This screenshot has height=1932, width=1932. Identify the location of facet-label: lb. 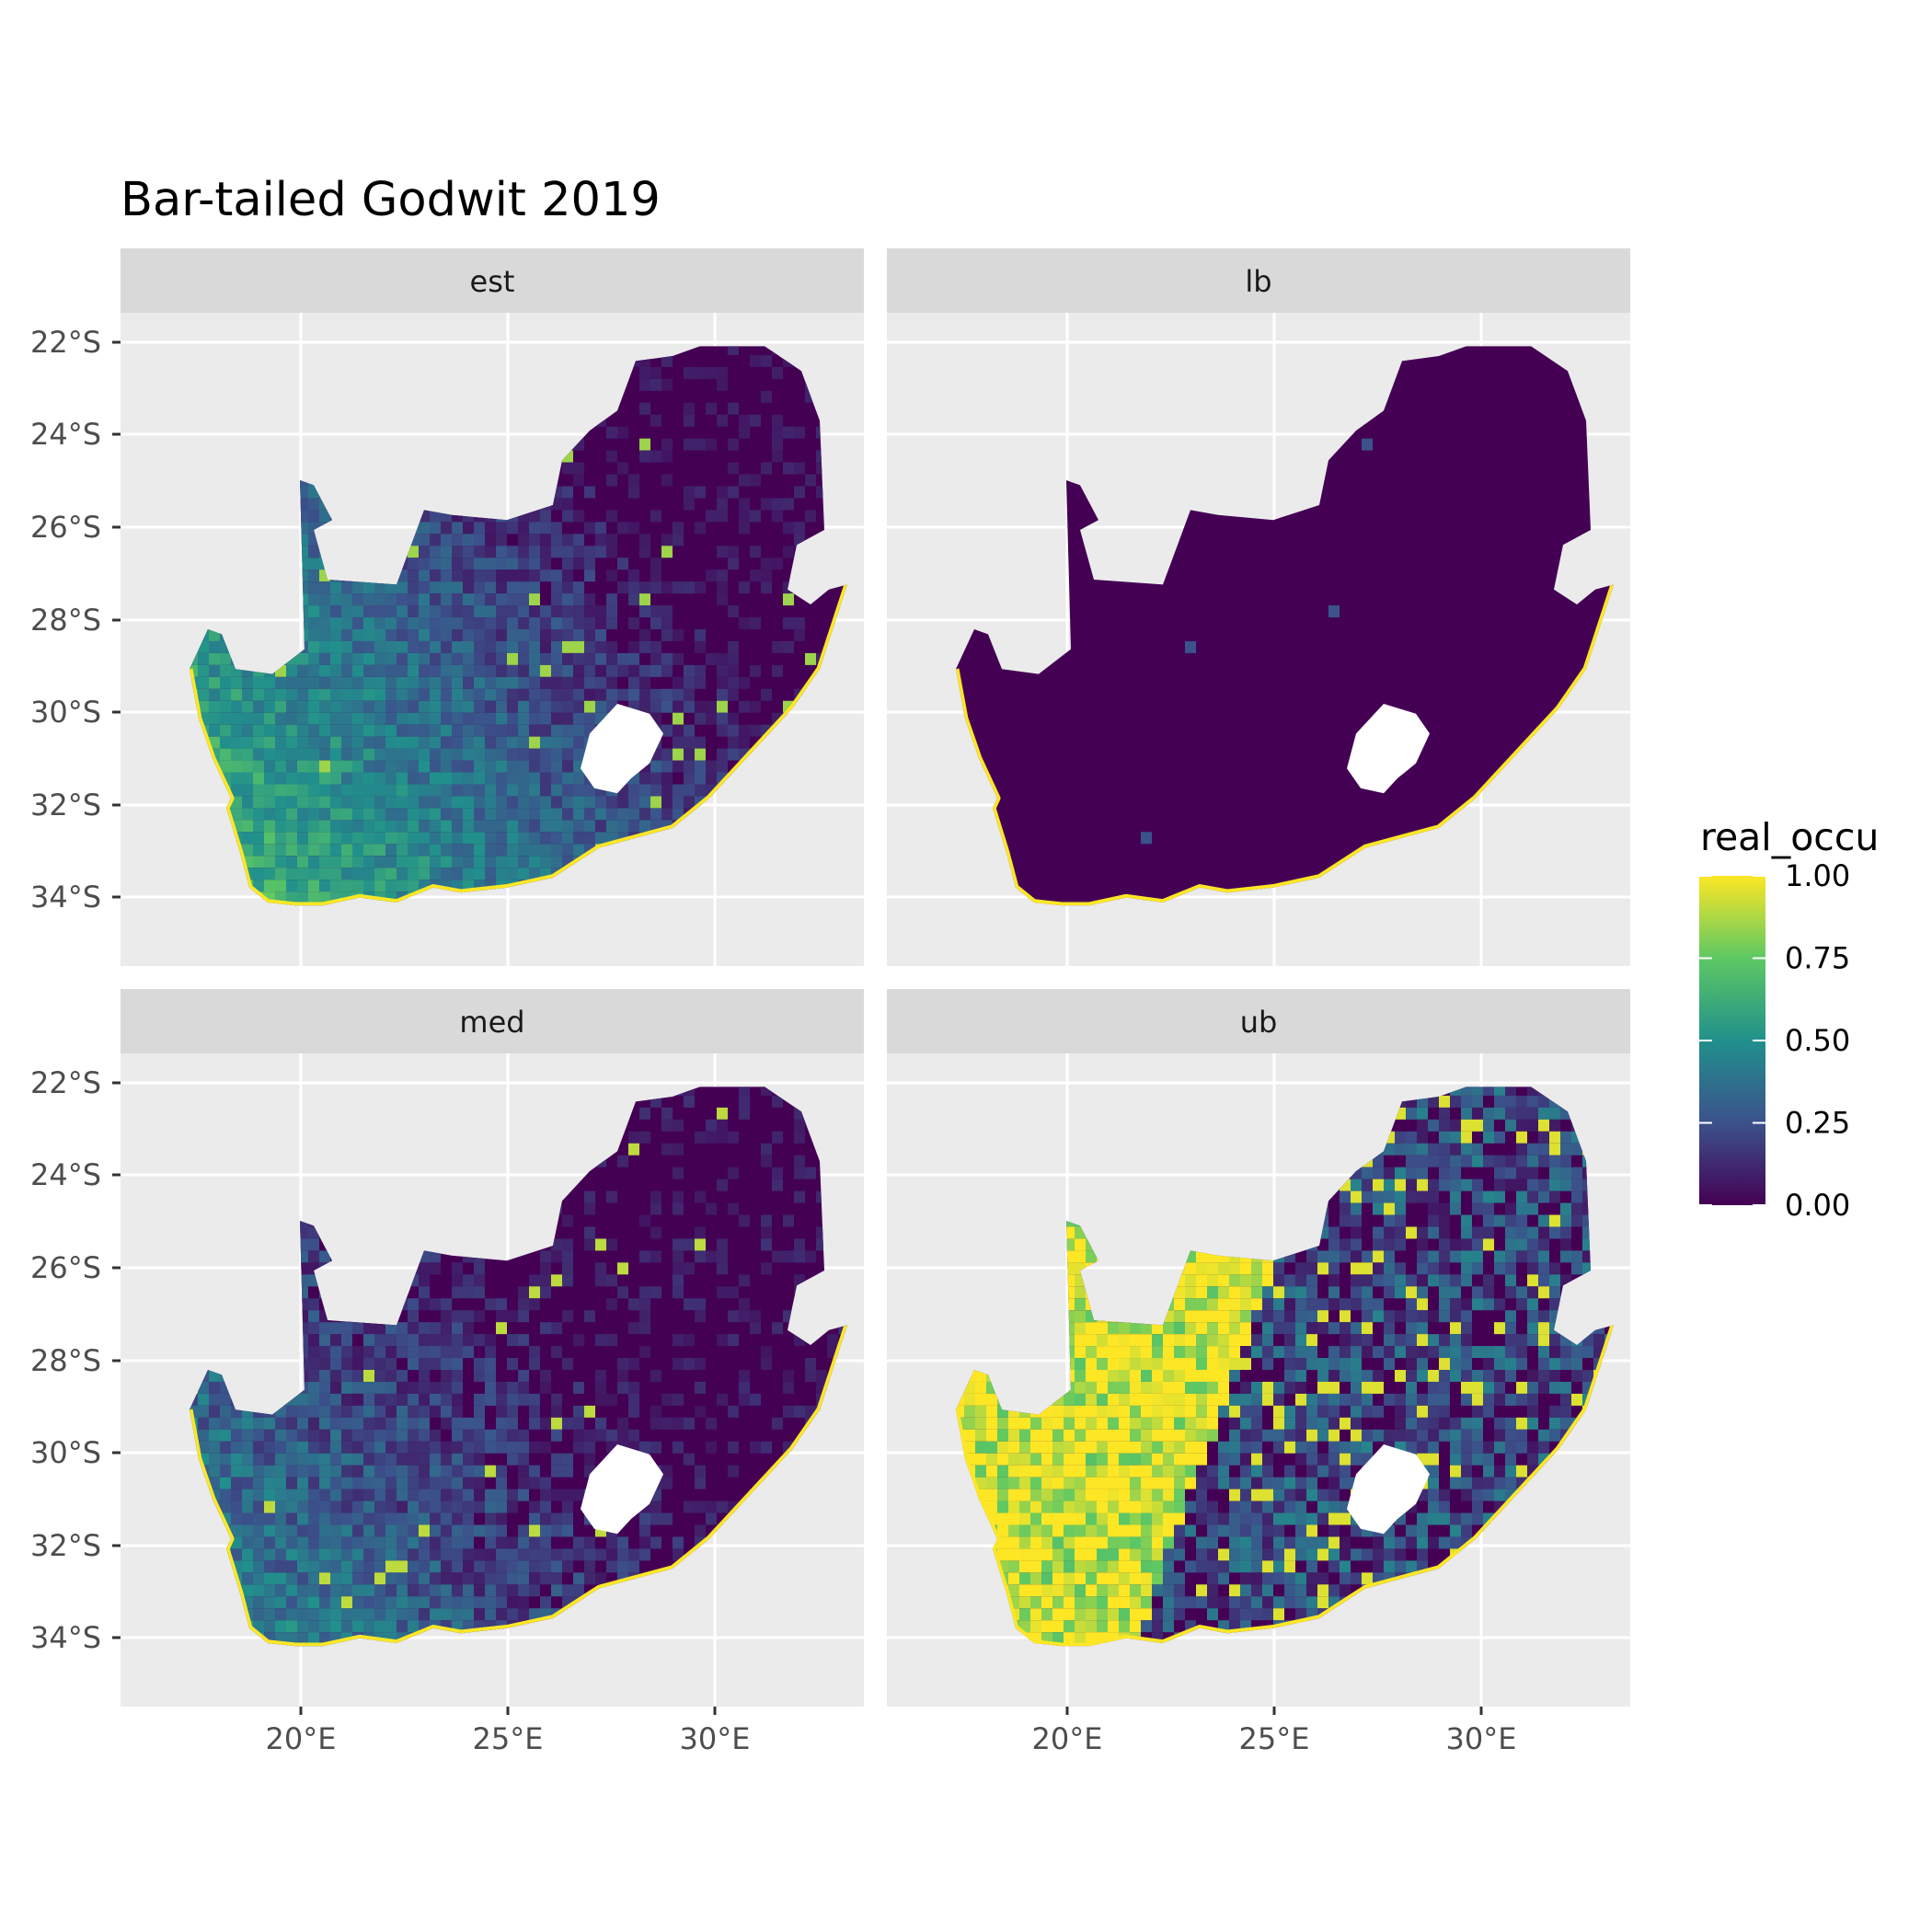
(1258, 281).